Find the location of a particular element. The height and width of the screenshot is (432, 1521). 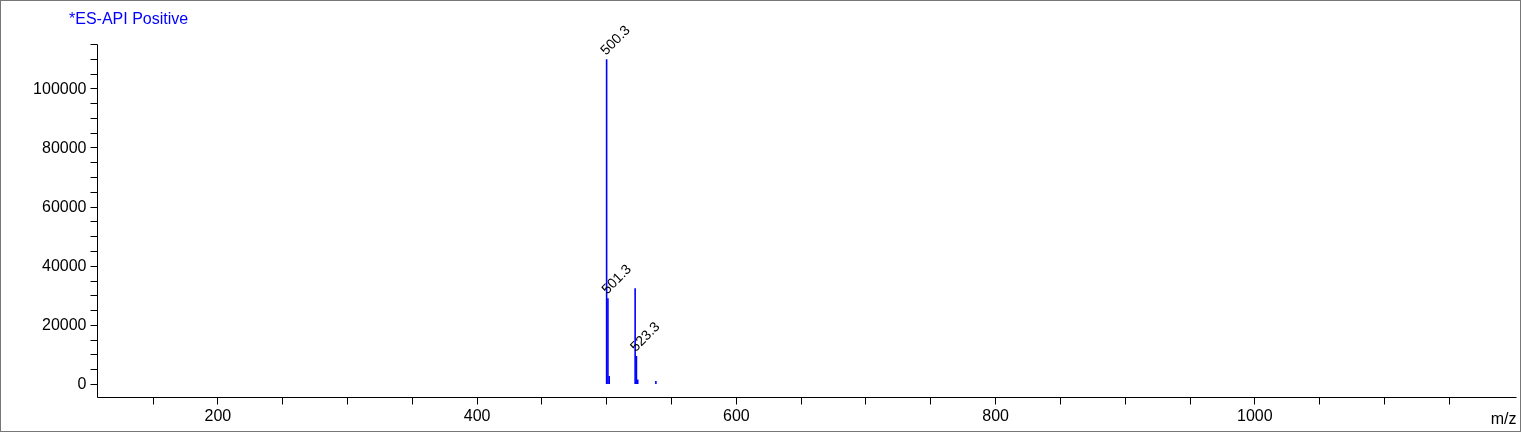

y-tick-label: 40000 is located at coordinates (64, 266).